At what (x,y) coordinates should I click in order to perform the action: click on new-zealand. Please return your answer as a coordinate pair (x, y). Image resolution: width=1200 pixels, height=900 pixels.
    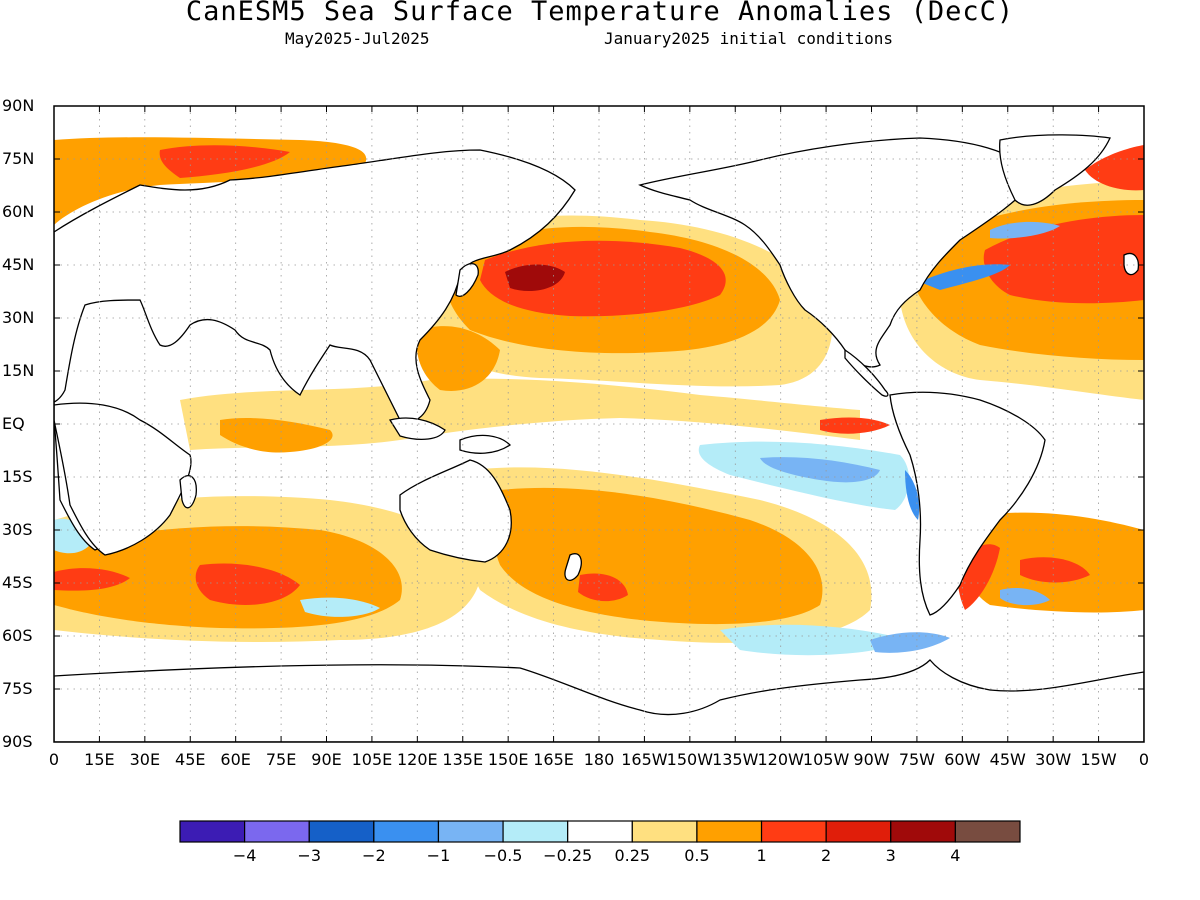
    Looking at the image, I should click on (573, 567).